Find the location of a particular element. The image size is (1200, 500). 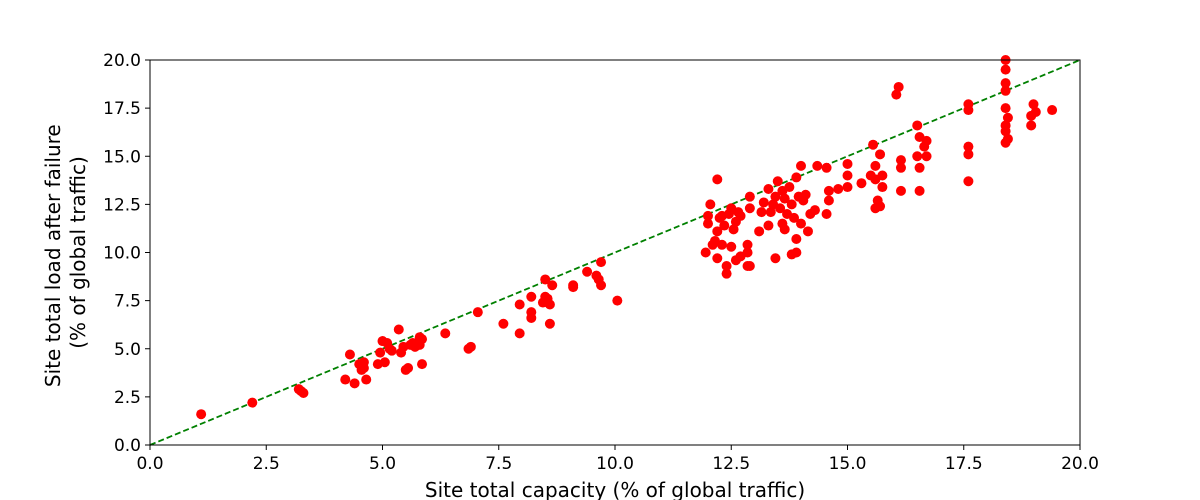

x-tick-label: 20.0 is located at coordinates (1080, 464).